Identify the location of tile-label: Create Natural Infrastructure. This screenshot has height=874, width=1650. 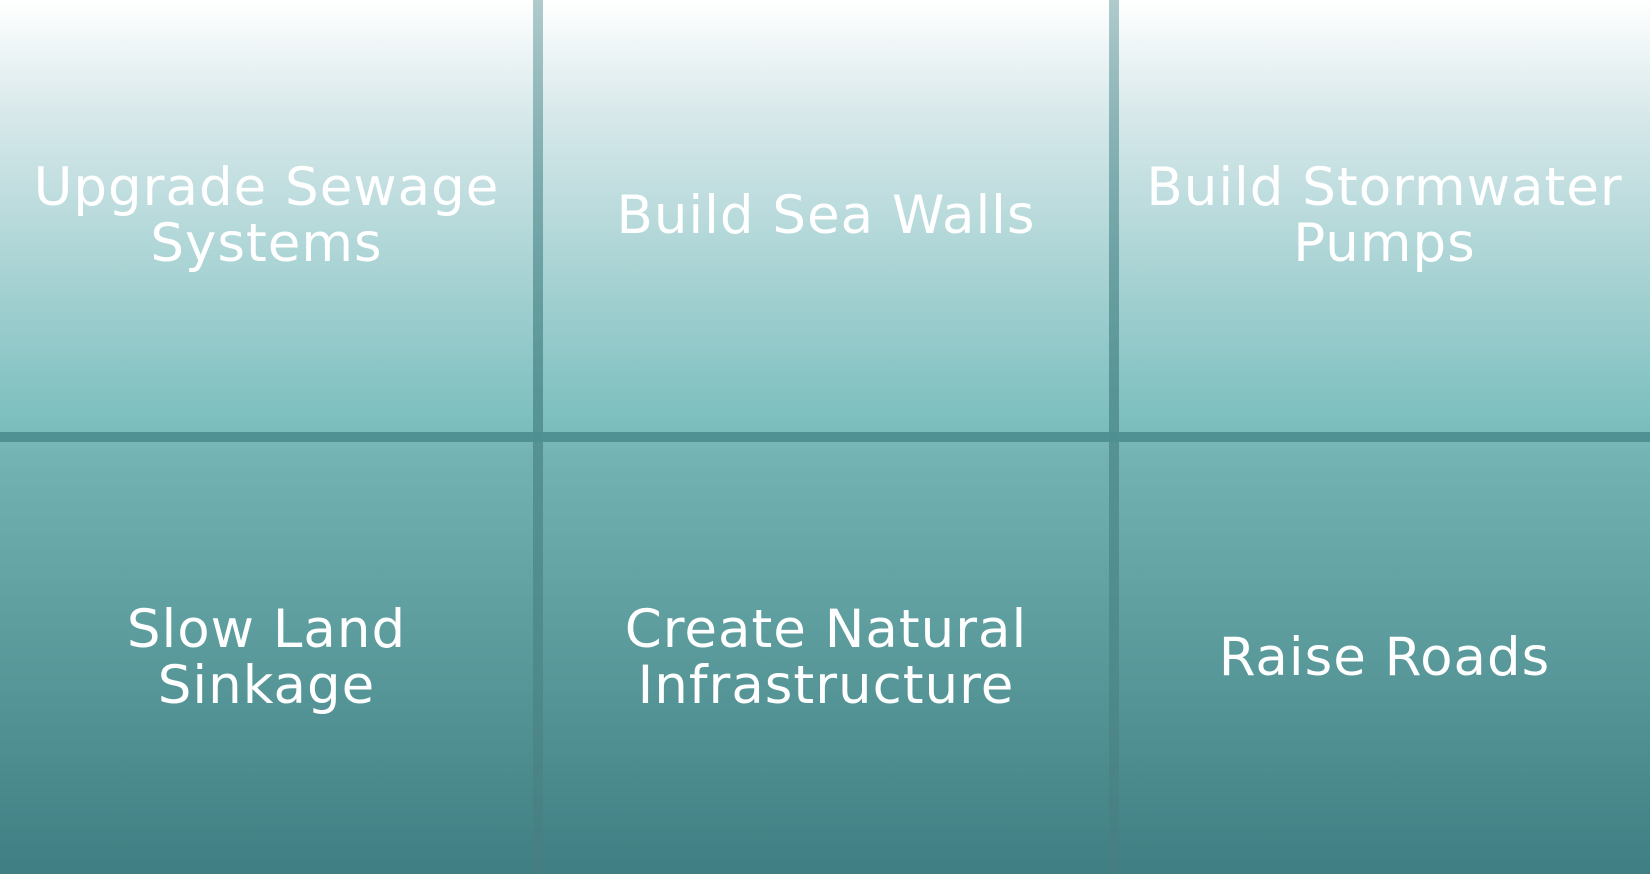
(826, 657).